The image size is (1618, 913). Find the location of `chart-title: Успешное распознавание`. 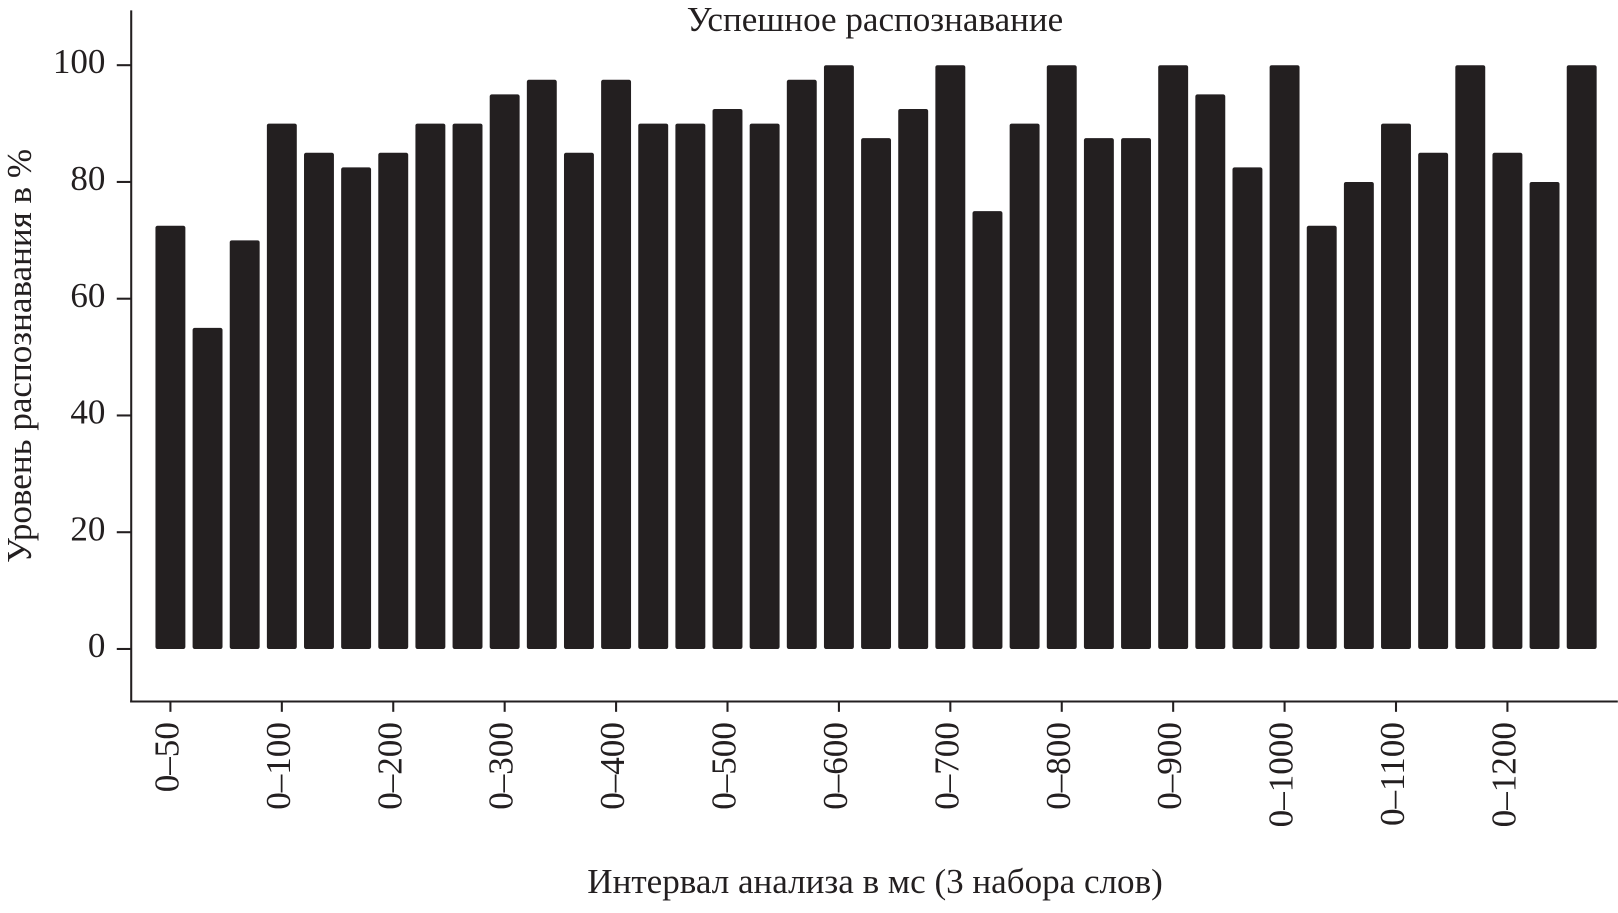

chart-title: Успешное распознавание is located at coordinates (875, 19).